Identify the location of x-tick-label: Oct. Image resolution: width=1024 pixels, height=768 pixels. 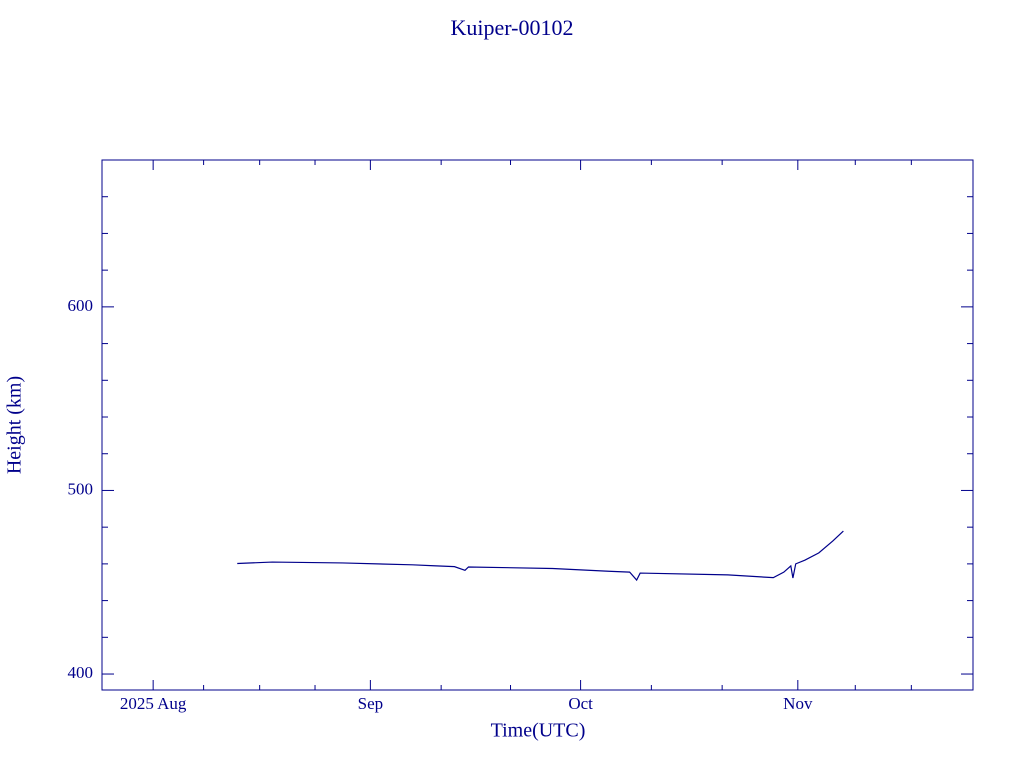
(580, 703).